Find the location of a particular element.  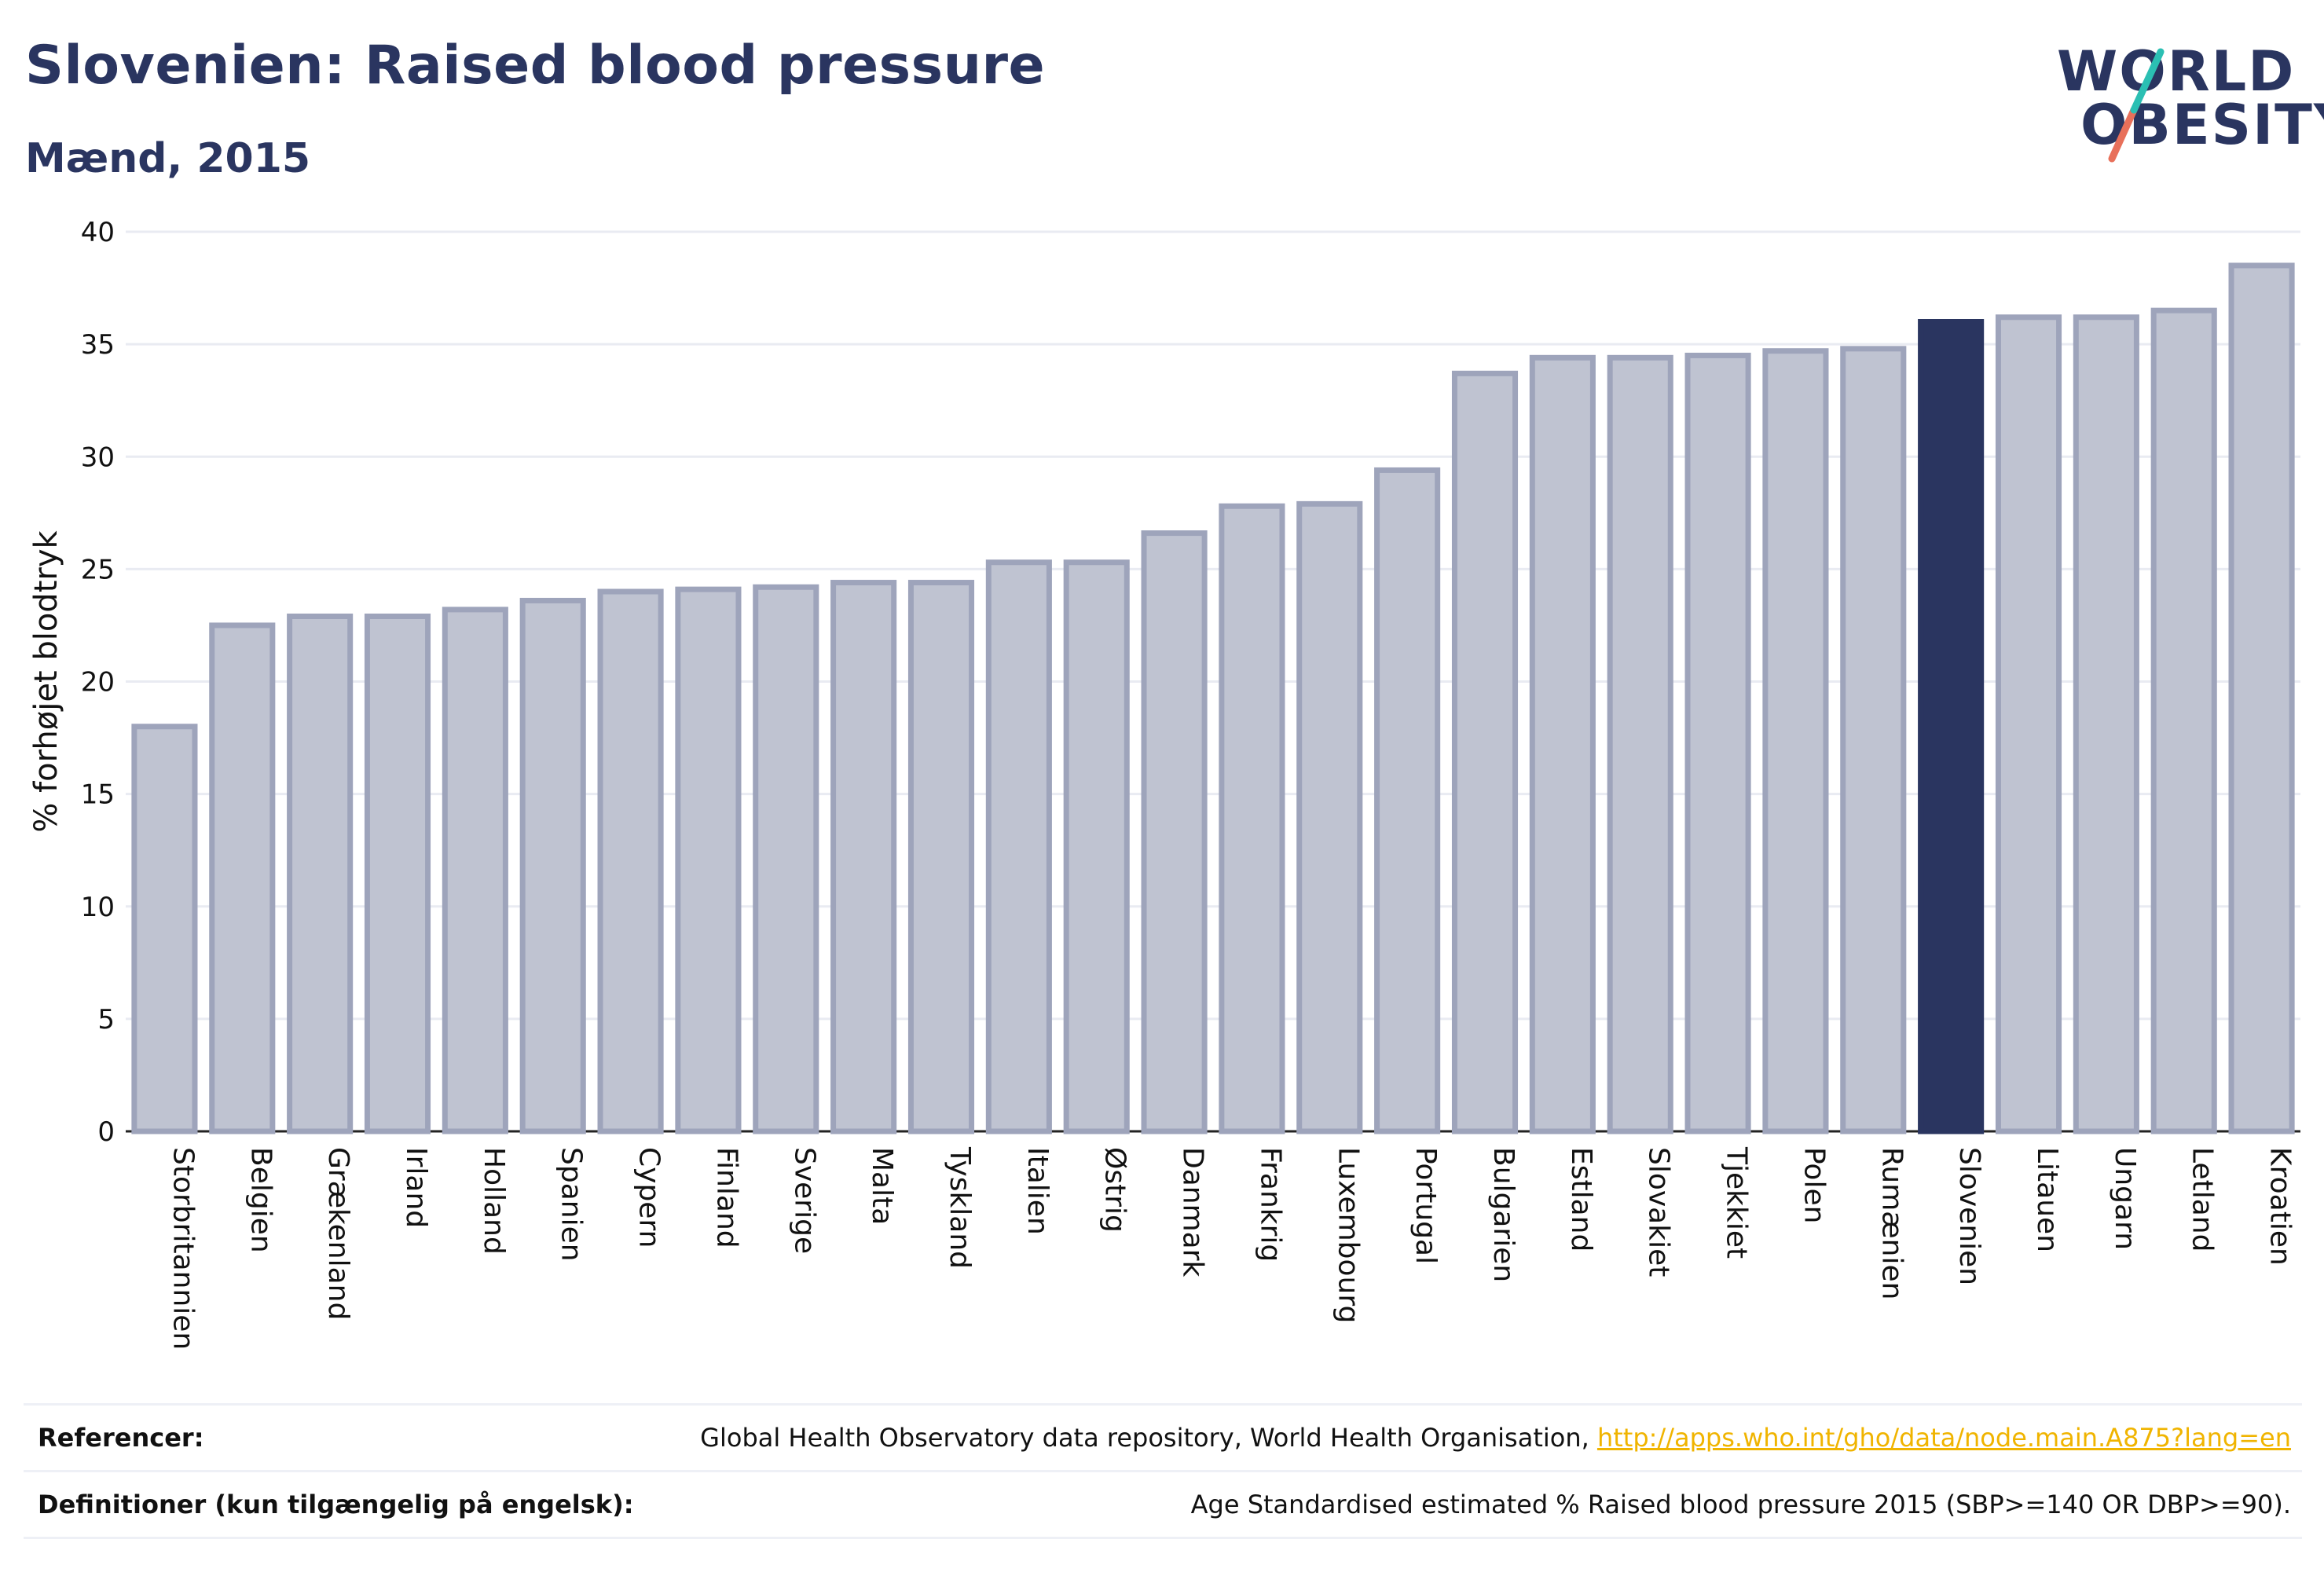

x-tick-label: Slovenien is located at coordinates (1969, 1216).